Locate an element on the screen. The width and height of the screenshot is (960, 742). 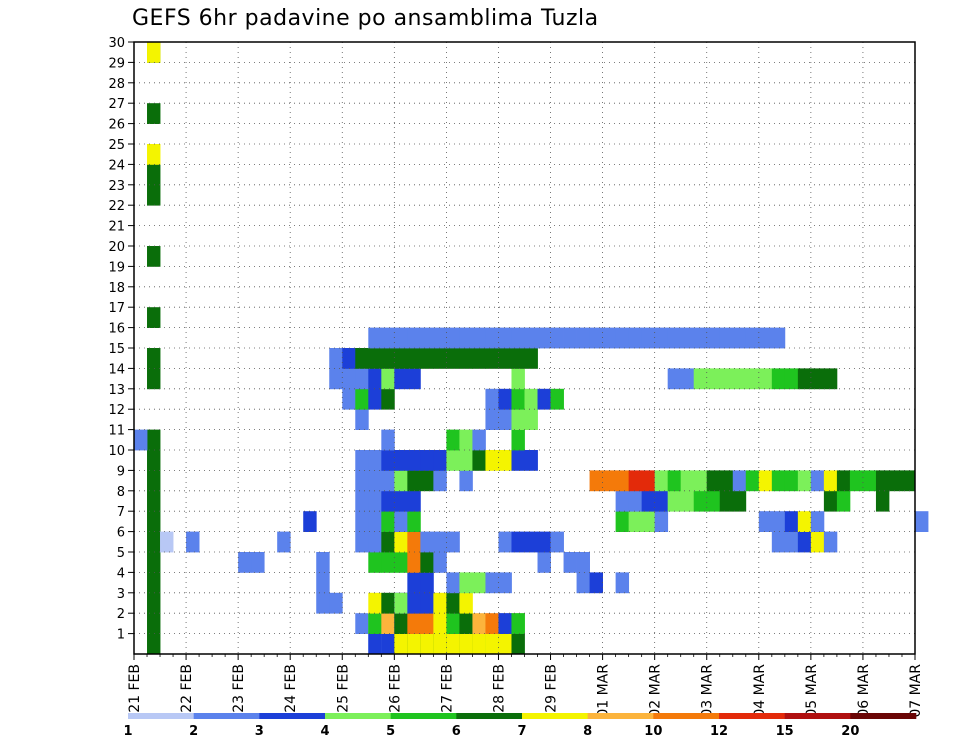
x-tick-label: 21 FEB is located at coordinates (135, 688).